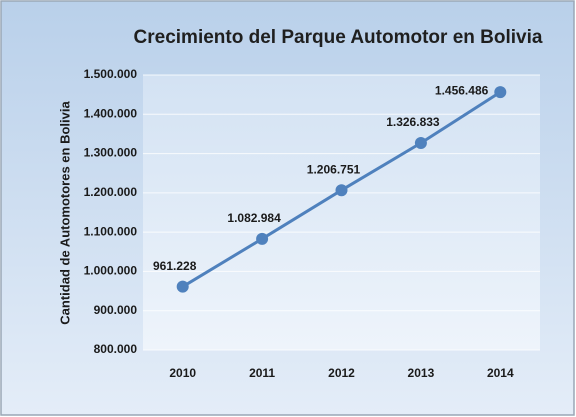  I want to click on y-tick-label: 1.500.000, so click(111, 74).